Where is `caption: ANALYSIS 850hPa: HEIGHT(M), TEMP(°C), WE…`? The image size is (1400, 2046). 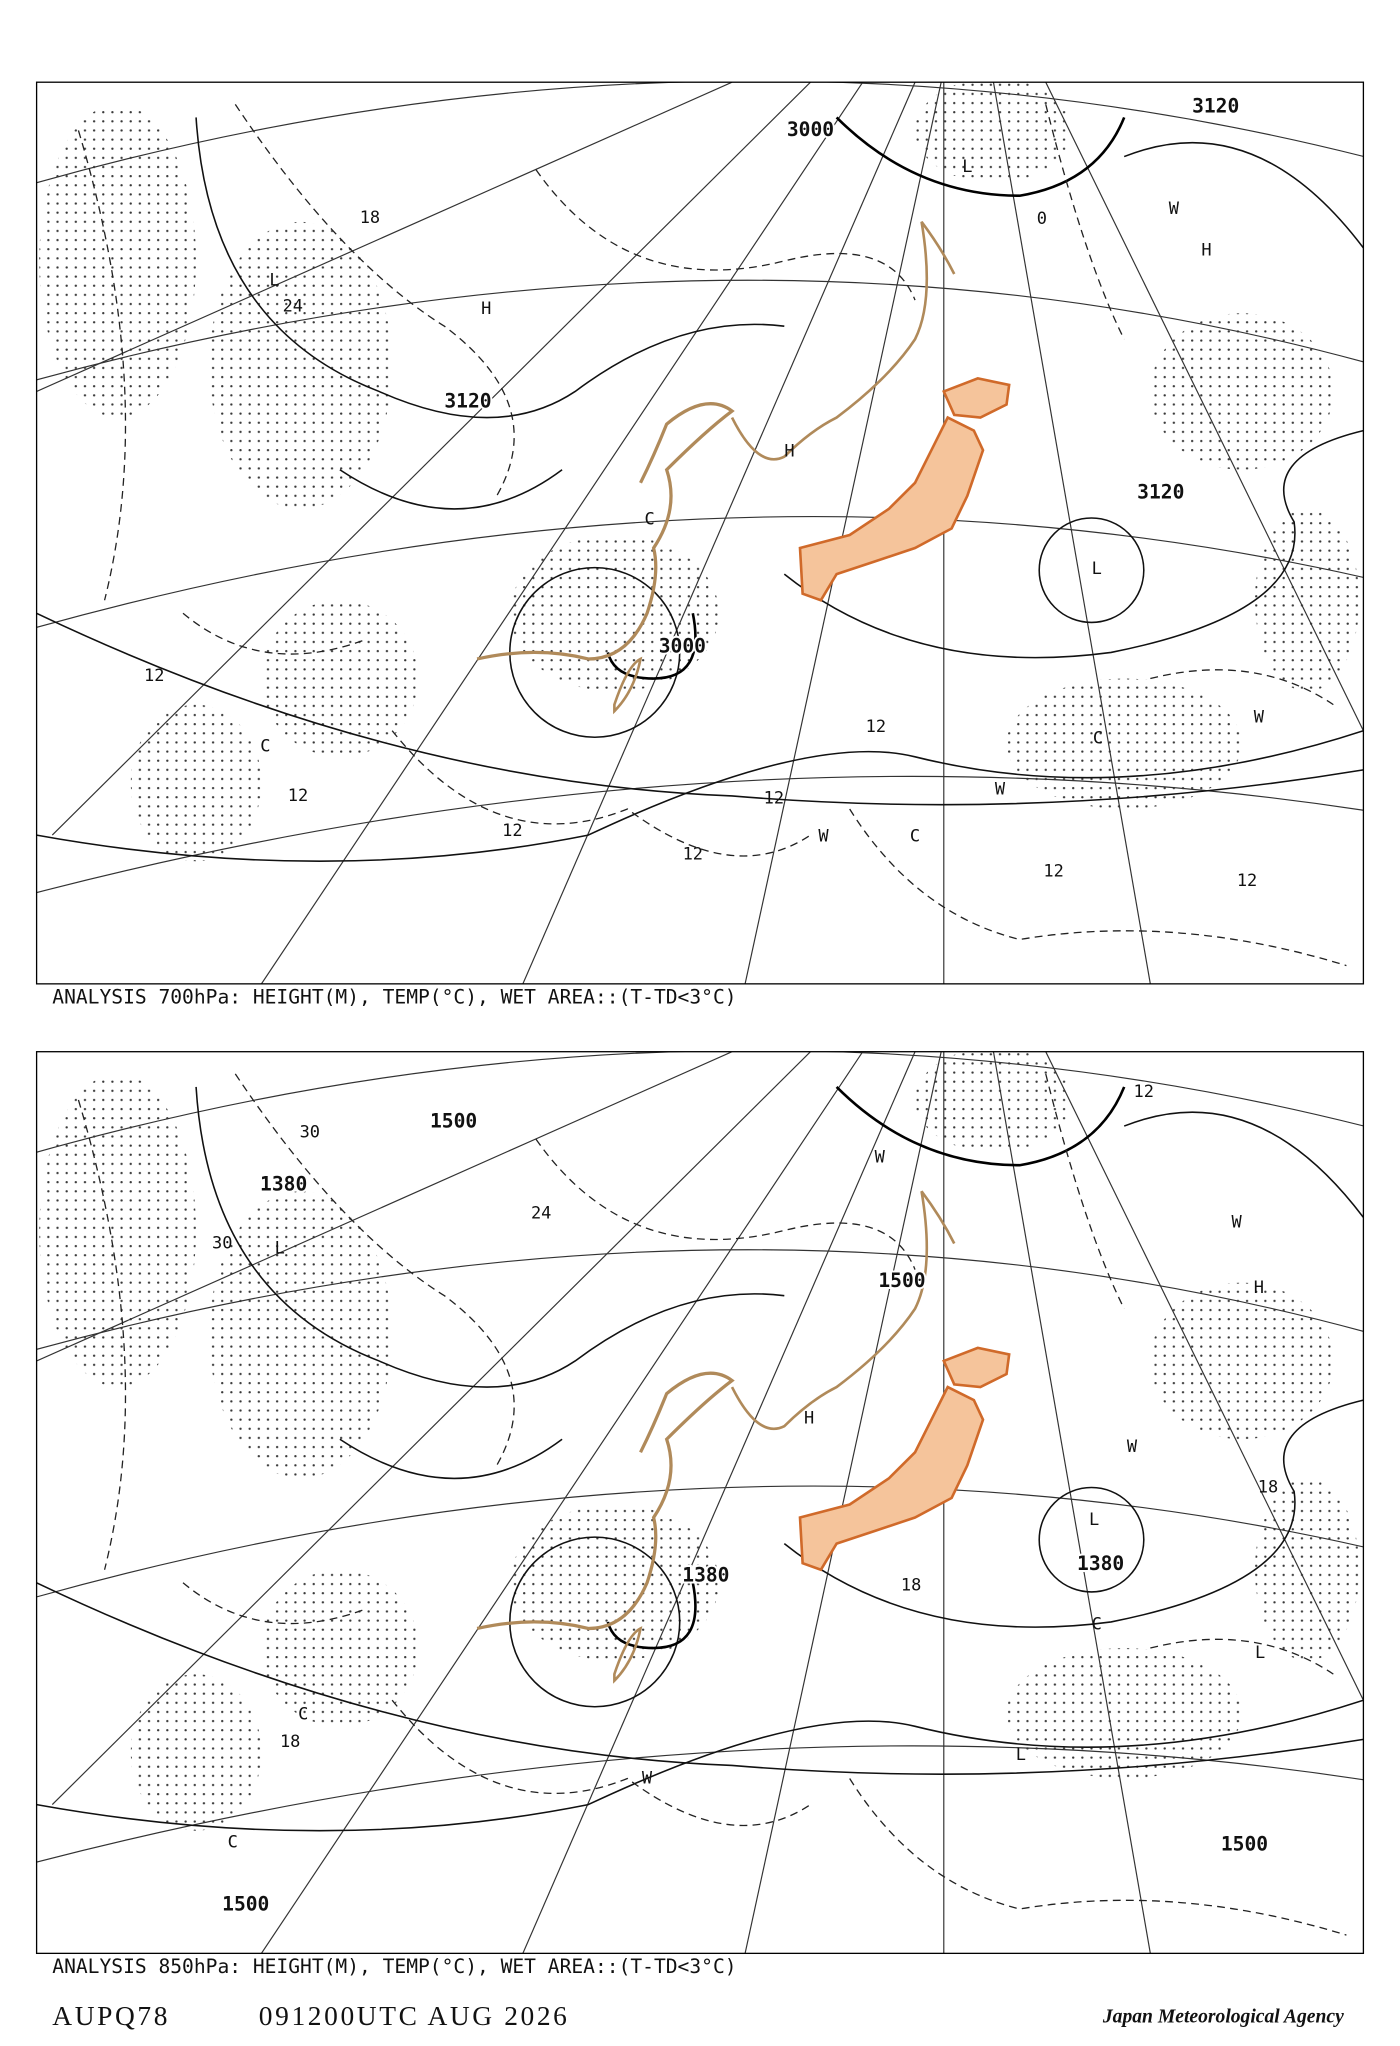 caption: ANALYSIS 850hPa: HEIGHT(M), TEMP(°C), WE… is located at coordinates (394, 1966).